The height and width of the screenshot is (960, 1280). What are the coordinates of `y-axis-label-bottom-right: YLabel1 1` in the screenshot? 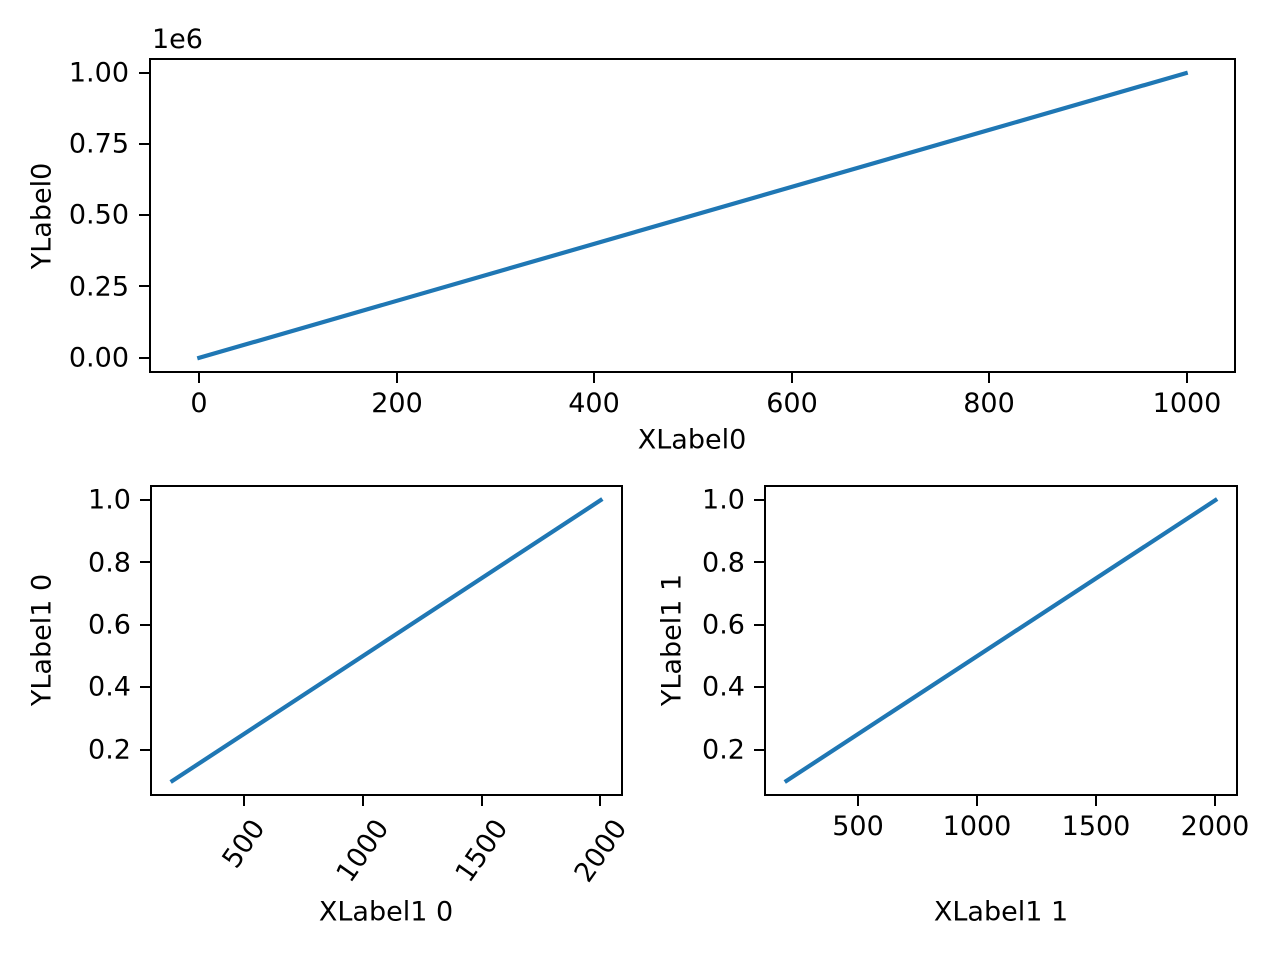 It's located at (672, 640).